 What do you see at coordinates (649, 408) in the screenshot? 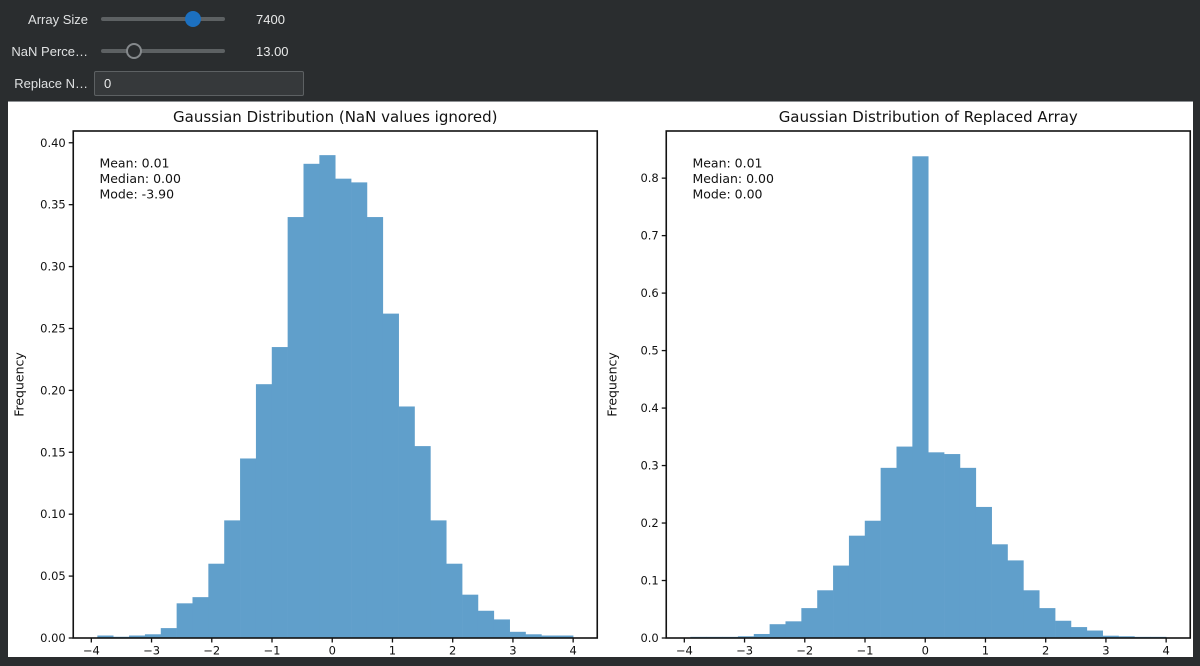
I see `svg-text: 0.4` at bounding box center [649, 408].